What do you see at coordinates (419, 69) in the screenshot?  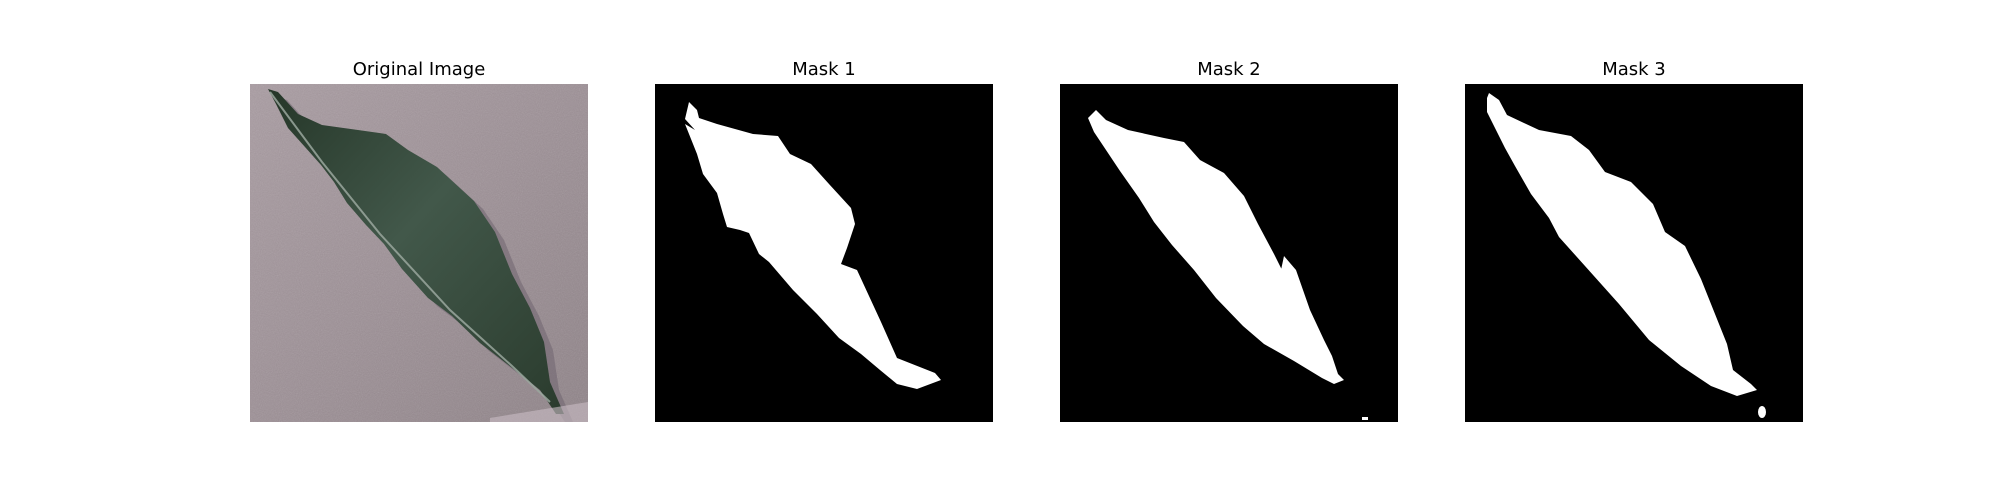 I see `original-image-title: Original Image` at bounding box center [419, 69].